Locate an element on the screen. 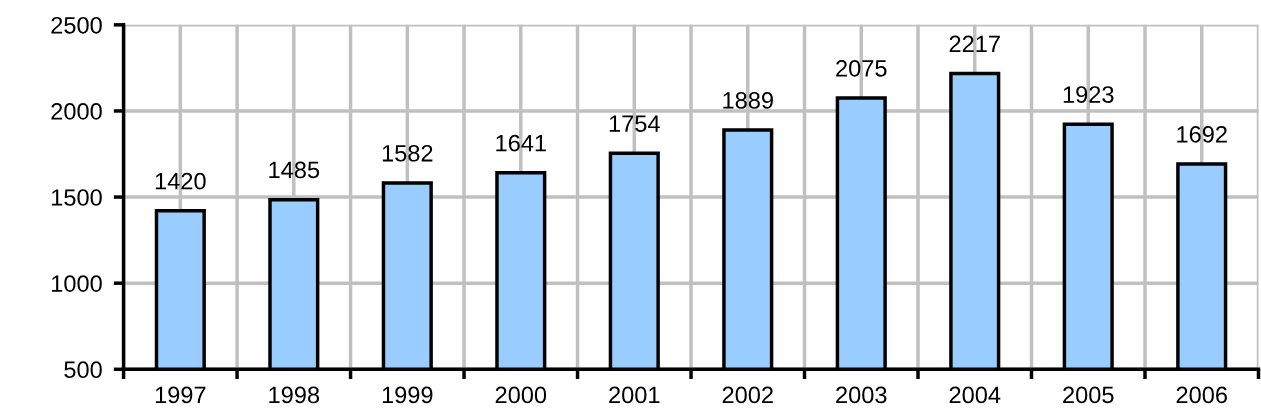  data-label: 1582 is located at coordinates (407, 153).